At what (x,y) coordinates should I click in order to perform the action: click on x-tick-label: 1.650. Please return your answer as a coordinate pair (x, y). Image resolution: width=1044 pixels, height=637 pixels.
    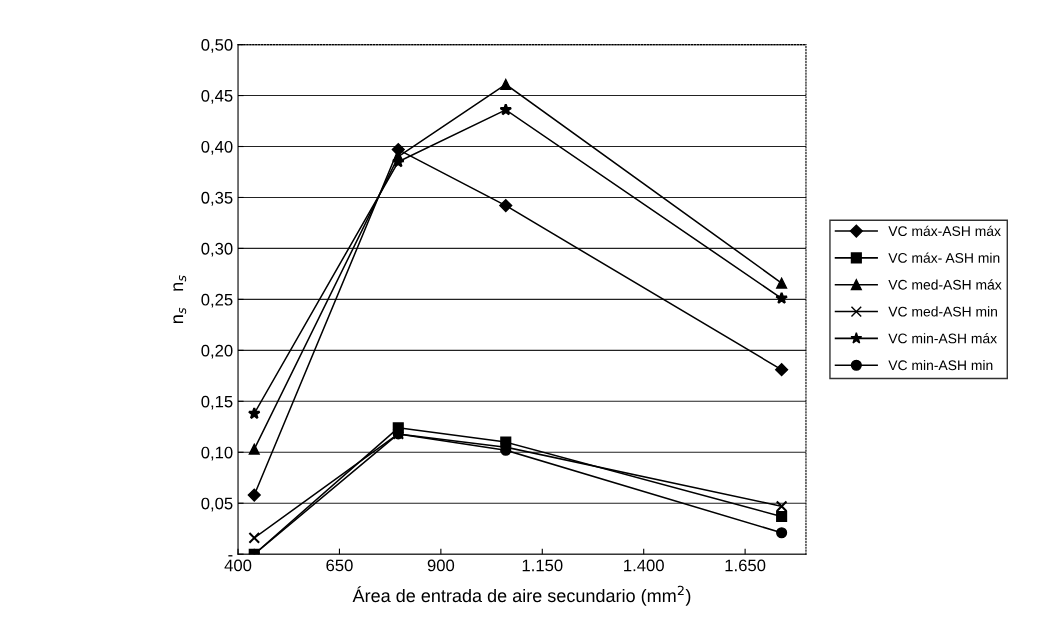
    Looking at the image, I should click on (745, 565).